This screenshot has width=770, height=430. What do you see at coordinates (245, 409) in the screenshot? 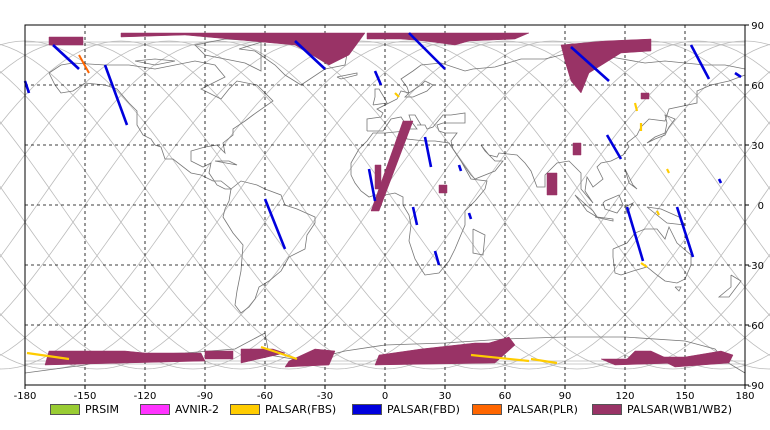
I see `legend-swatch-palsar-fbs` at bounding box center [245, 409].